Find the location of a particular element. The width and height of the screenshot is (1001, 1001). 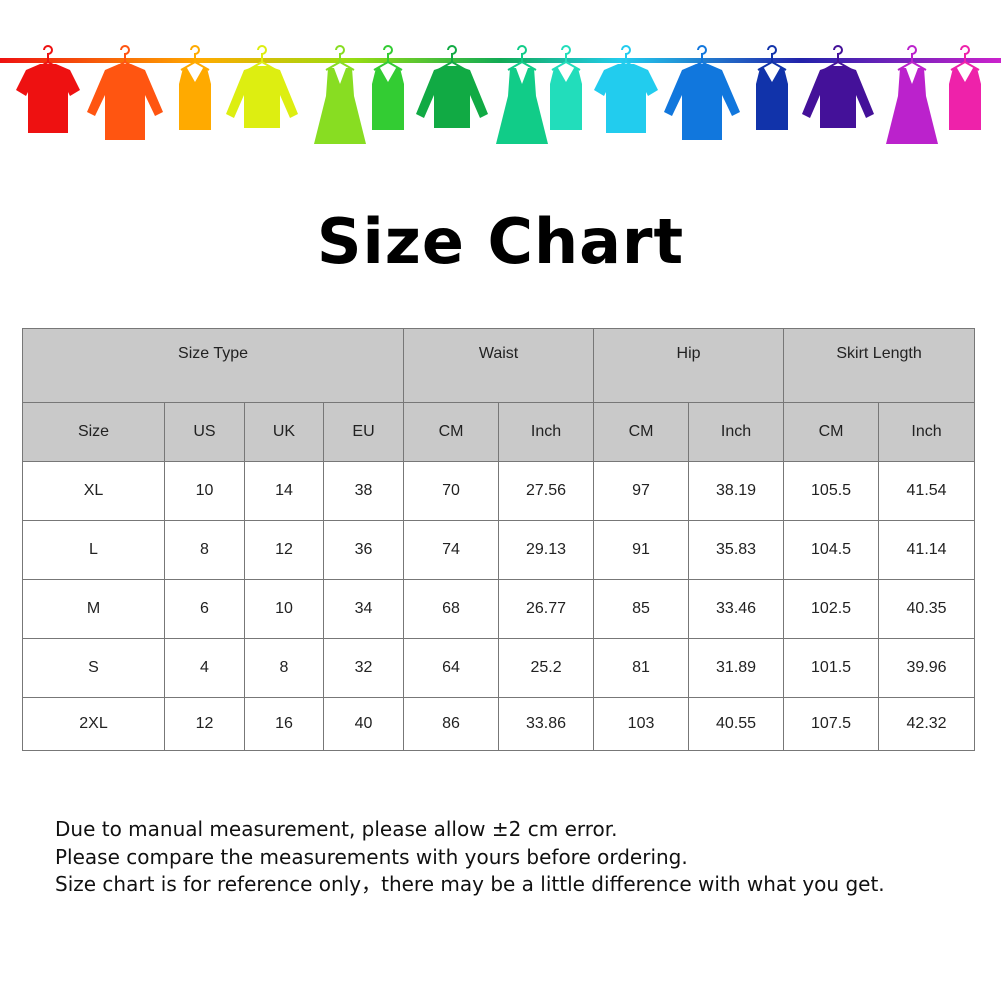

table-cell: 16 is located at coordinates (284, 724).